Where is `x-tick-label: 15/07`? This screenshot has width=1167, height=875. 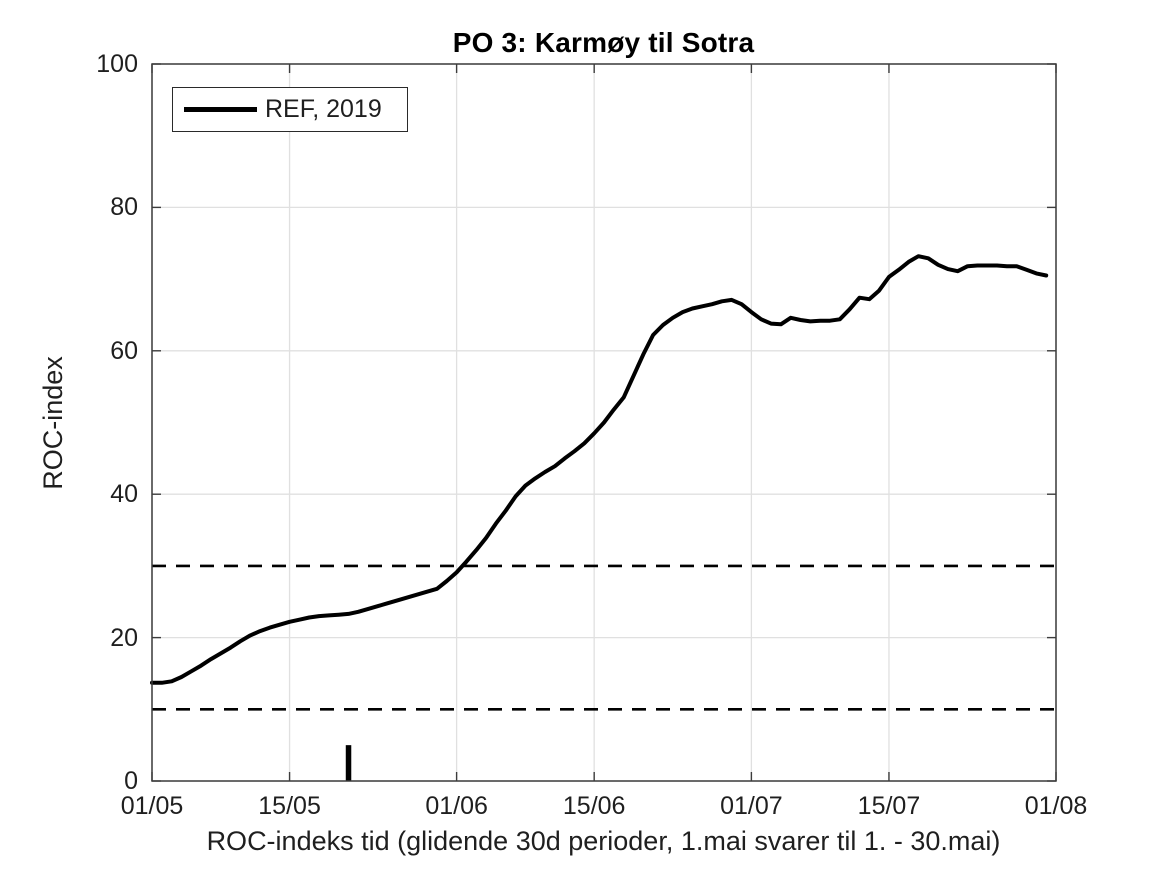
x-tick-label: 15/07 is located at coordinates (889, 806).